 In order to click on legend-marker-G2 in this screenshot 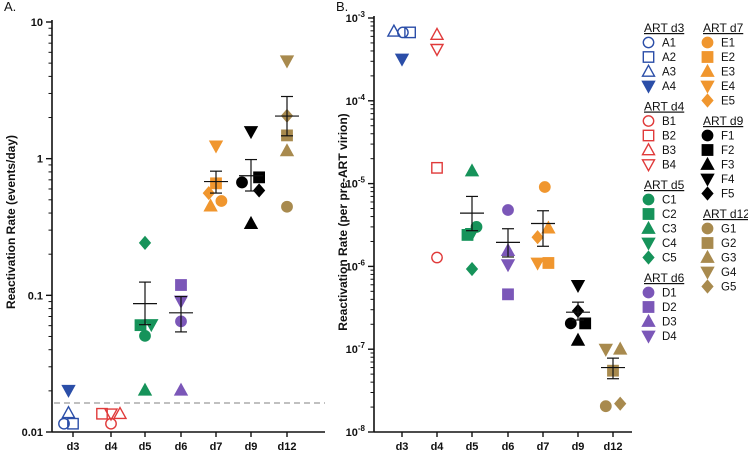, I will do `click(707, 243)`.